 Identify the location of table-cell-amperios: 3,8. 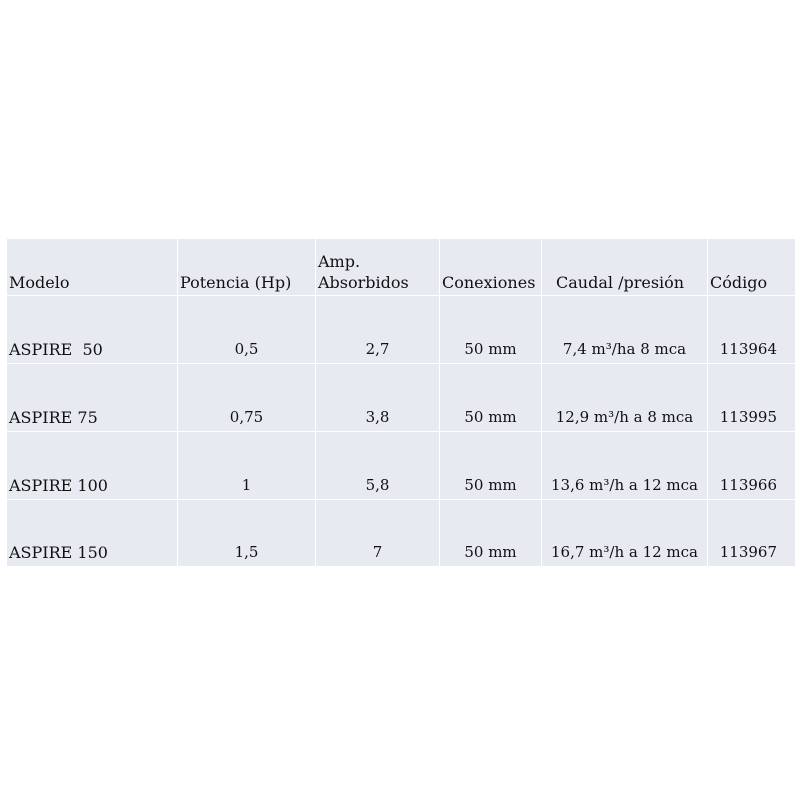
(377, 397).